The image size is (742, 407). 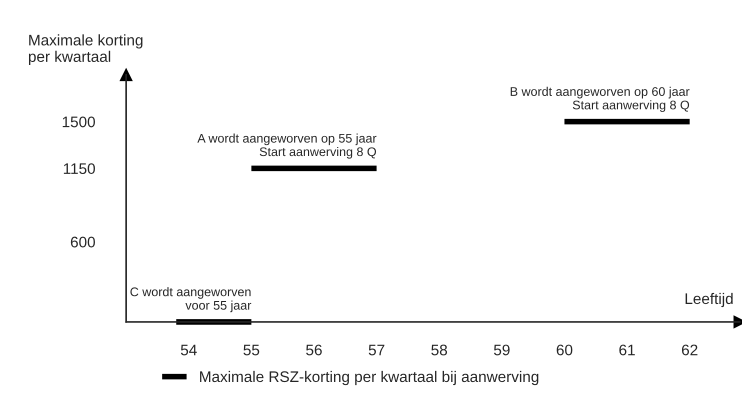 What do you see at coordinates (286, 146) in the screenshot?
I see `annotation: A wordt aangeworven op 55 jaar Start aanwerving 8 Q` at bounding box center [286, 146].